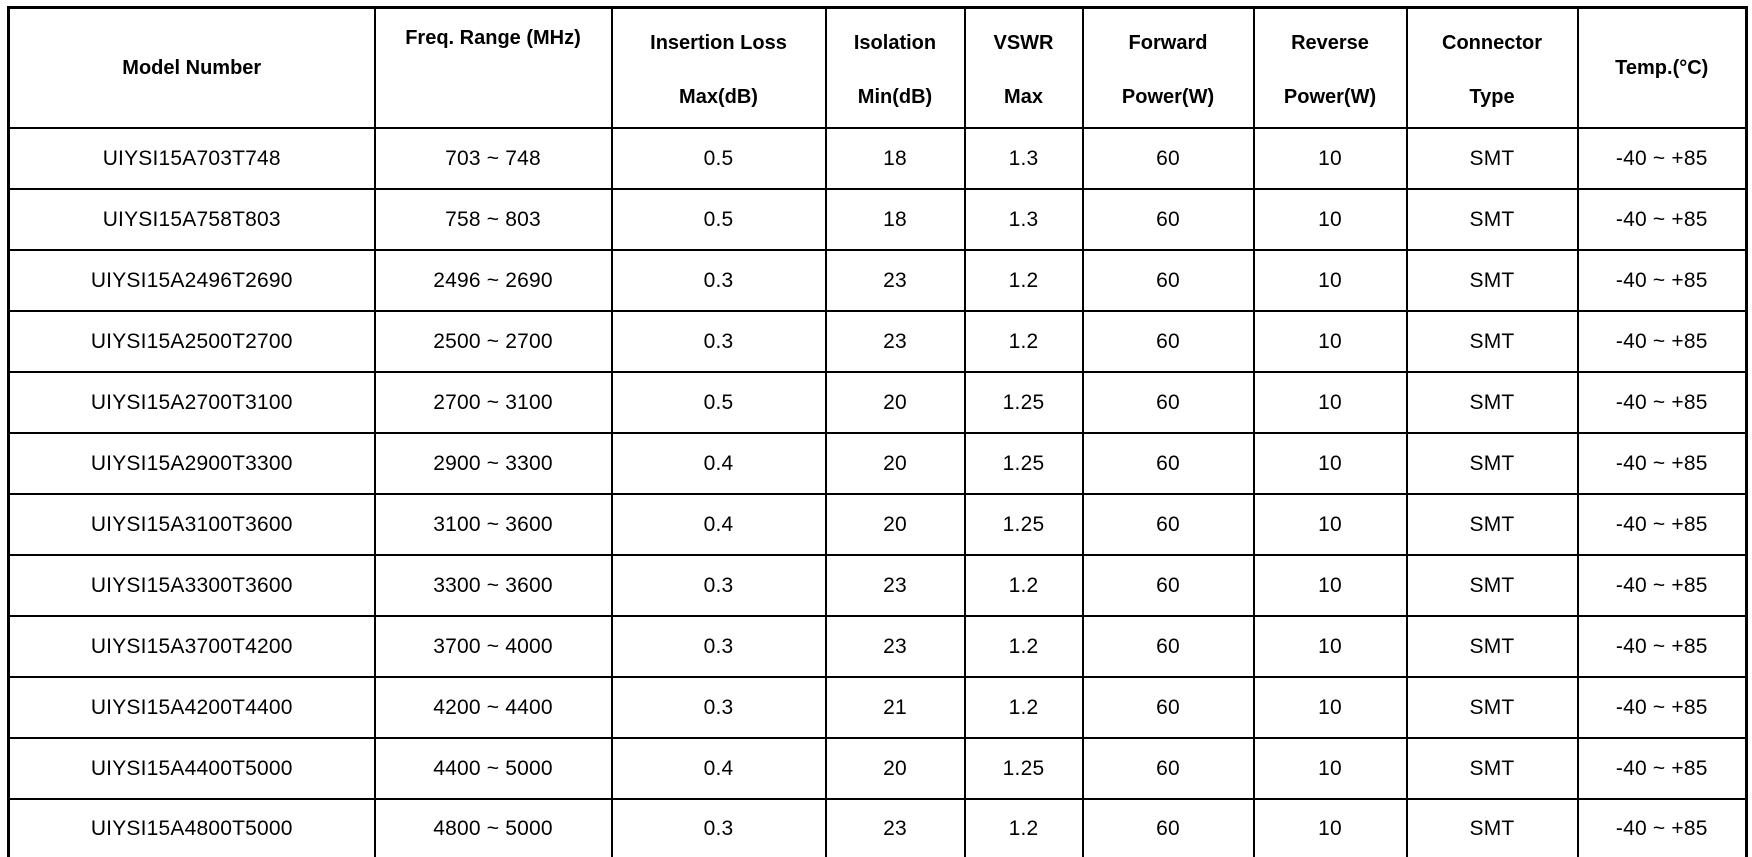  Describe the element at coordinates (1023, 67) in the screenshot. I see `header-cell-vswr: VSWR Max` at that location.